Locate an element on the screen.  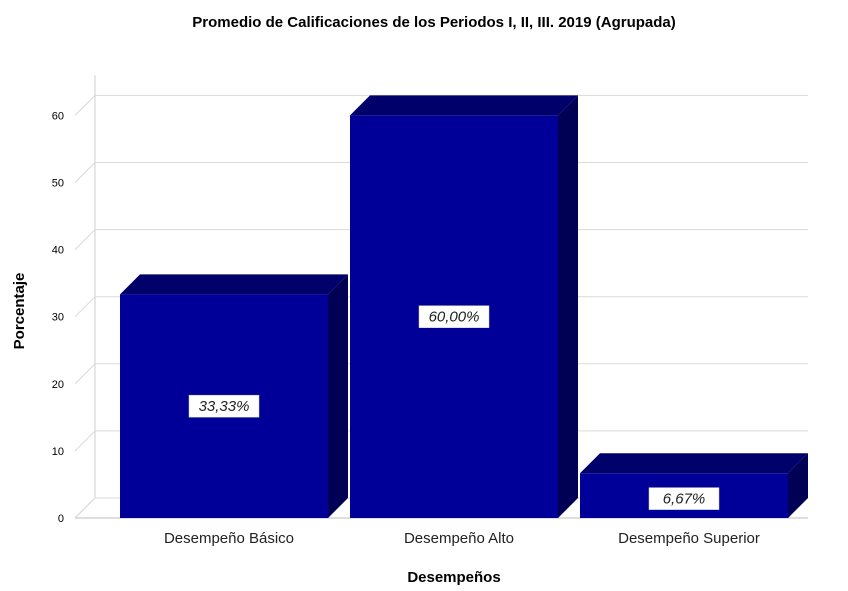
y-tick-label: 20 is located at coordinates (58, 385).